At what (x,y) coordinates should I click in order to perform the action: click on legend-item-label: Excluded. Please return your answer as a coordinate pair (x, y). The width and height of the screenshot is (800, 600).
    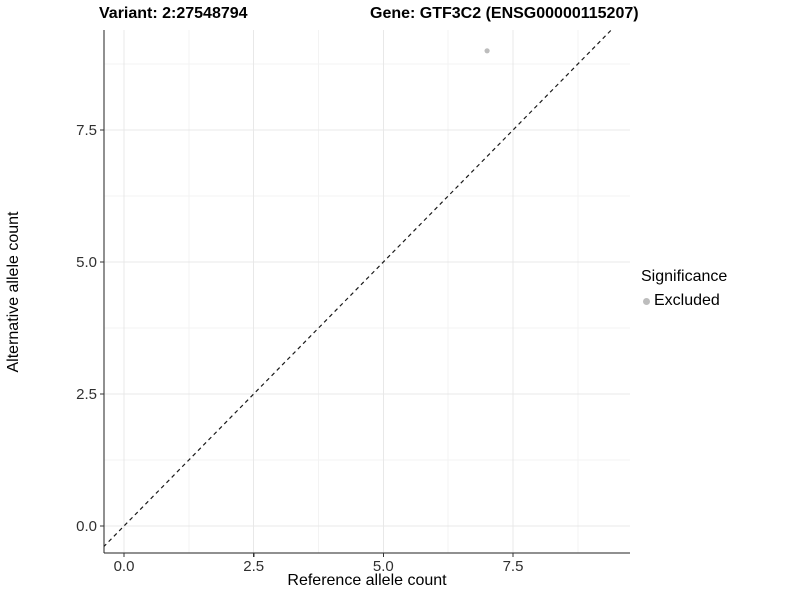
    Looking at the image, I should click on (687, 300).